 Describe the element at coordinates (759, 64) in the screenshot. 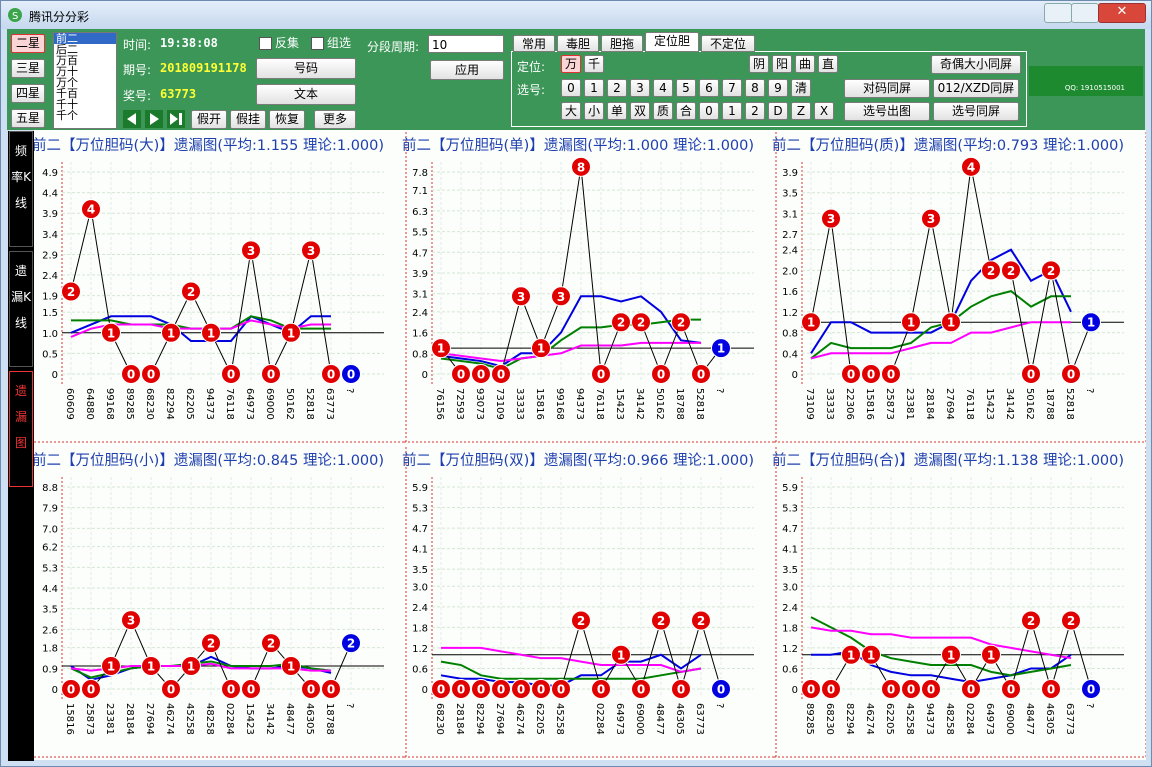

I see `mode-button: 阴` at that location.